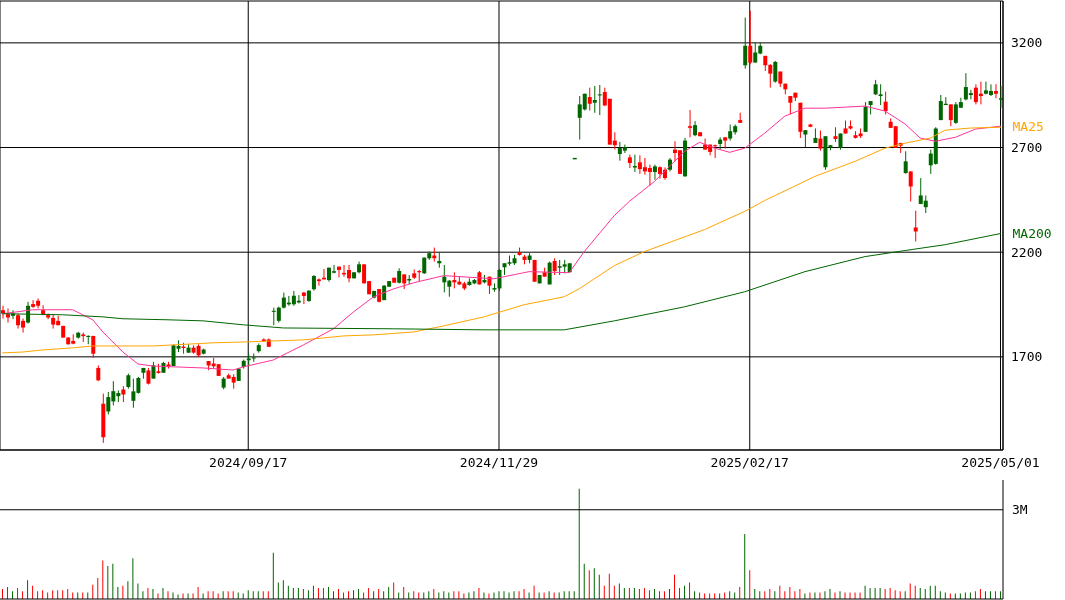  I want to click on x-tick-label: 2024/09/17, so click(248, 463).